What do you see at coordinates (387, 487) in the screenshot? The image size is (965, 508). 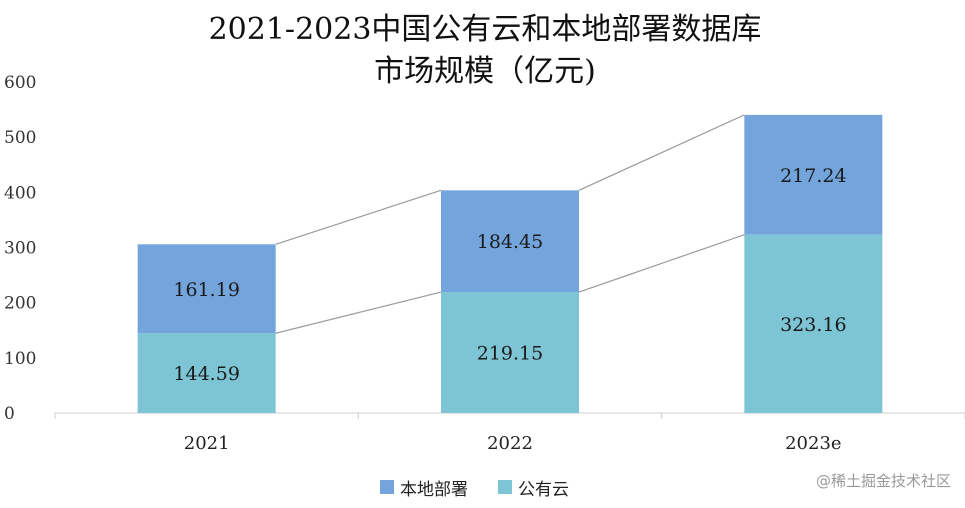 I see `legend-swatch-local` at bounding box center [387, 487].